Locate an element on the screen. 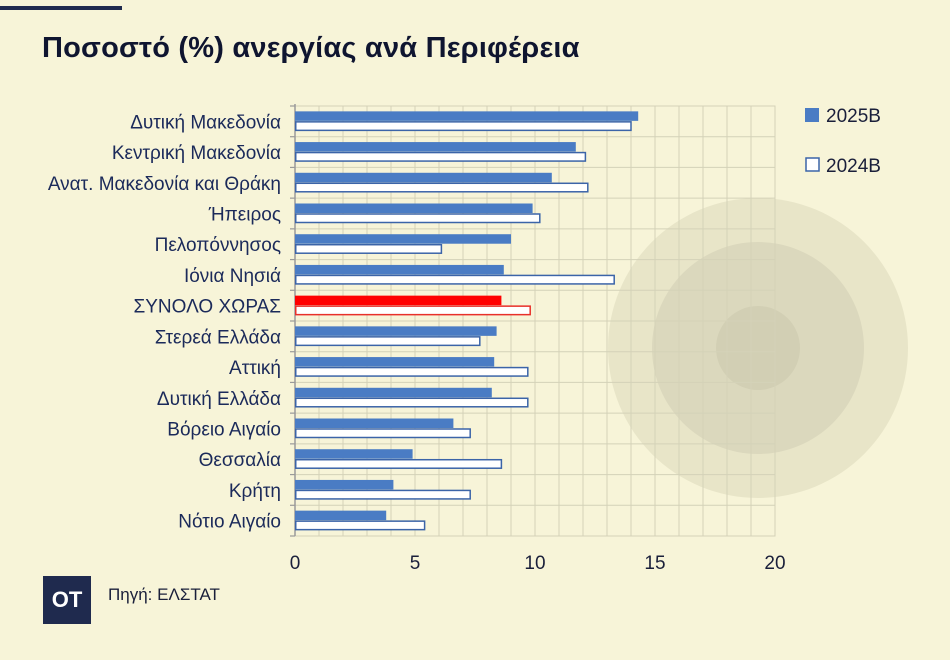 Image resolution: width=950 pixels, height=660 pixels. category-label: Κεντρική Μακεδονία is located at coordinates (196, 153).